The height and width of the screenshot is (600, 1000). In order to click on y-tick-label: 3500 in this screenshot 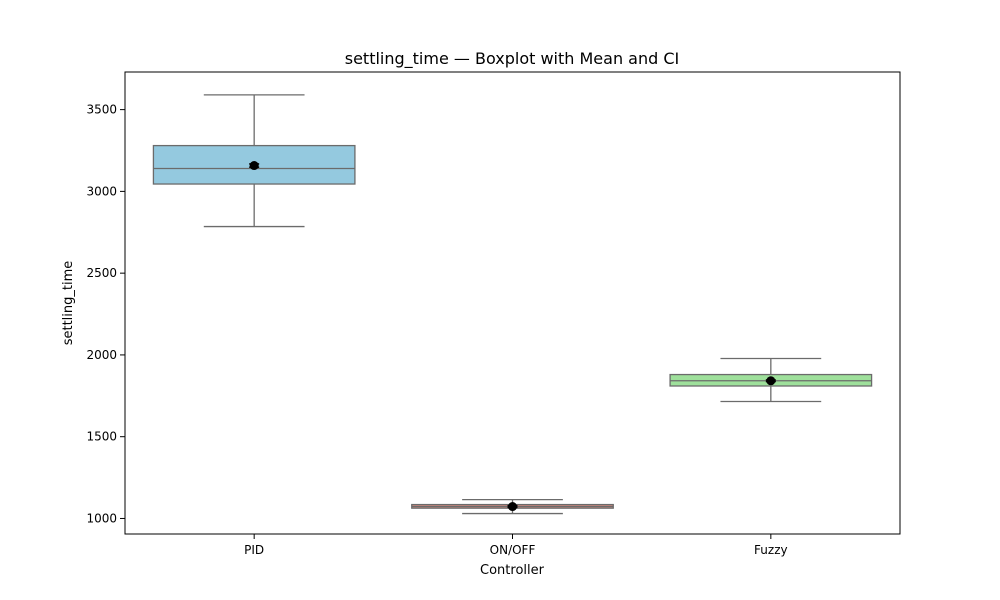, I will do `click(101, 110)`.